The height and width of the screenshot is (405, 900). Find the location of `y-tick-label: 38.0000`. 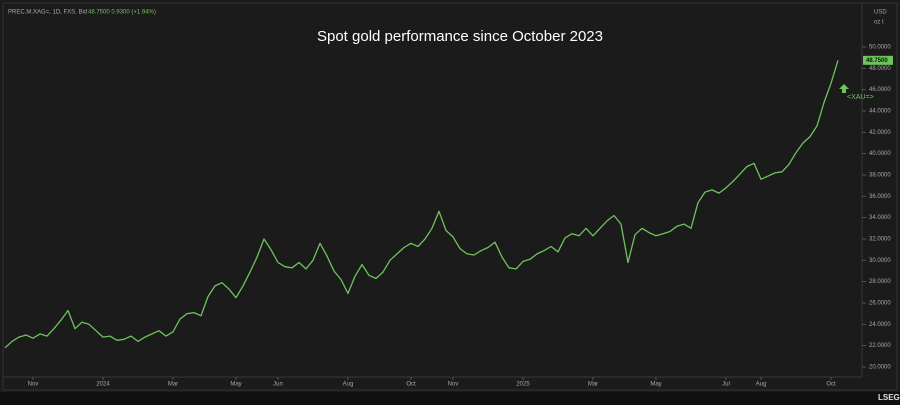

y-tick-label: 38.0000 is located at coordinates (880, 176).